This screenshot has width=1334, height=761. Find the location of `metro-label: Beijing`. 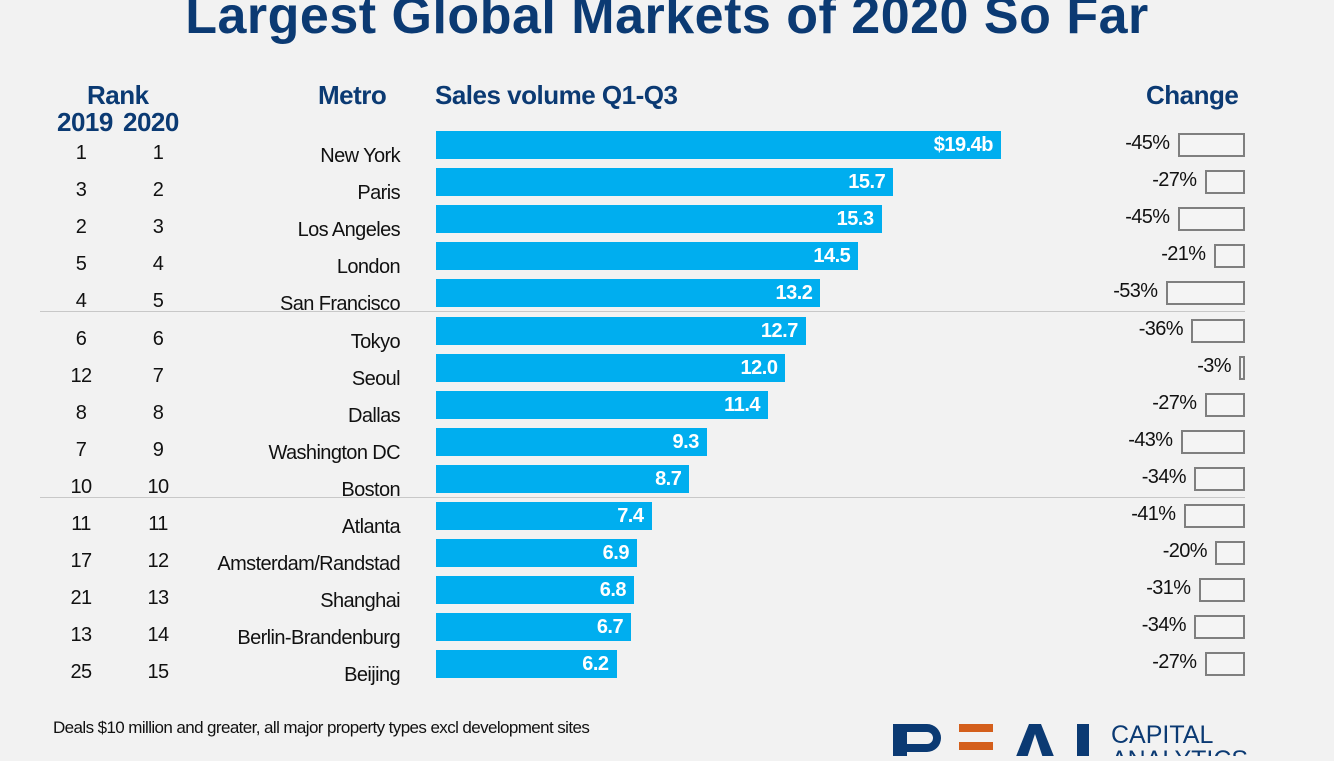

metro-label: Beijing is located at coordinates (372, 675).